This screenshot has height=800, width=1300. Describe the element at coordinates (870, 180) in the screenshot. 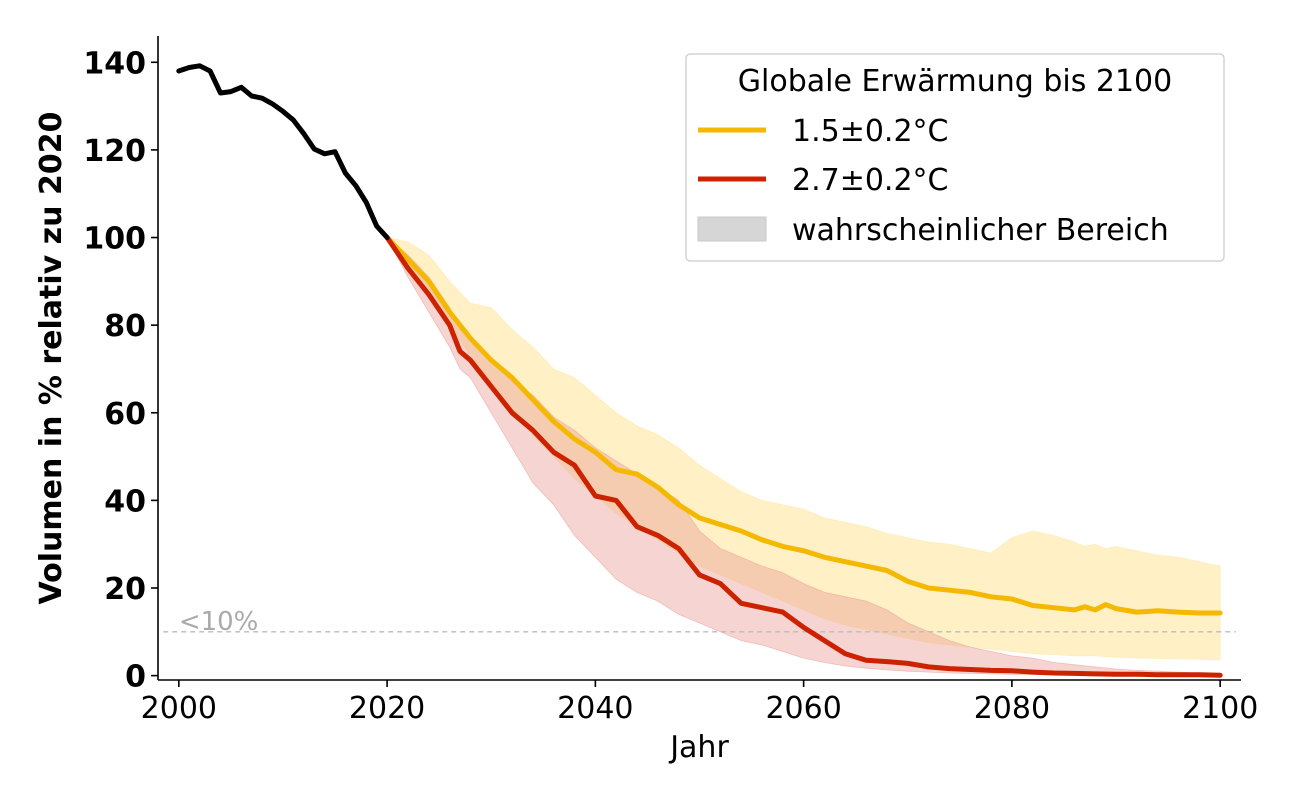

I see `legend-label-2-7: 2.7±0.2°C` at that location.